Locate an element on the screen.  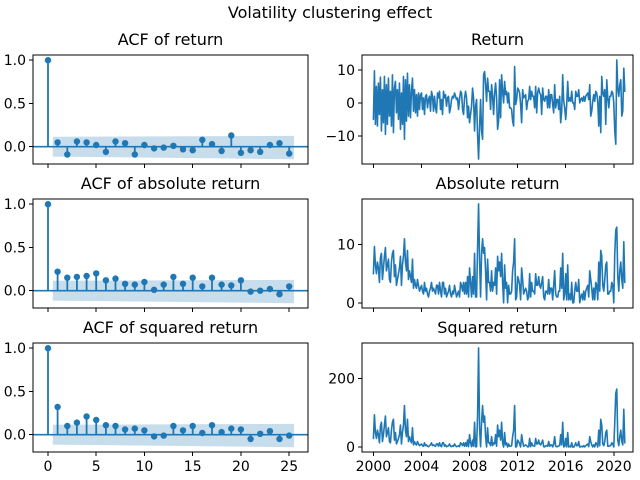
subplot-acf-return: 1.0 0.5 0.0 is located at coordinates (156, 110).